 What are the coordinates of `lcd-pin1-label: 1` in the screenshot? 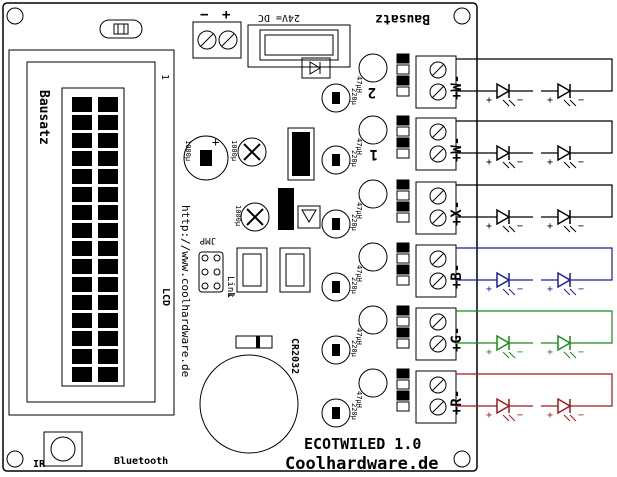 It's located at (164, 77).